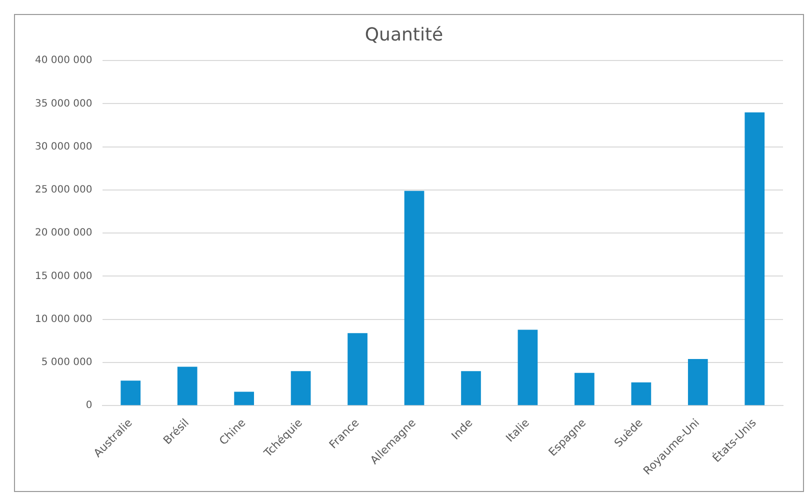 The height and width of the screenshot is (496, 809). Describe the element at coordinates (404, 35) in the screenshot. I see `chart-title: Quantité` at that location.